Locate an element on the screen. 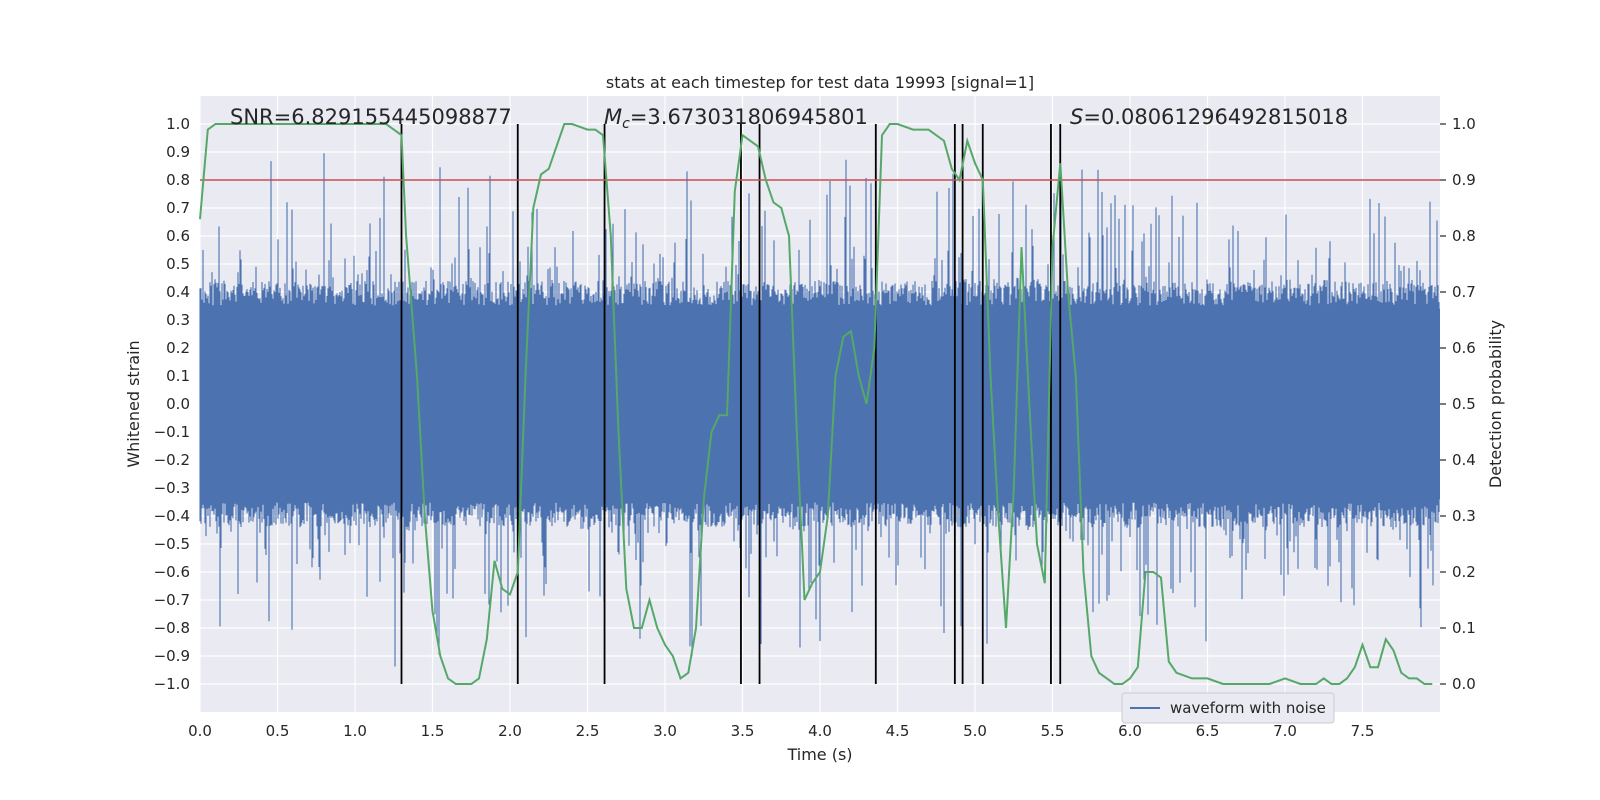  legend-box is located at coordinates (1228, 708).